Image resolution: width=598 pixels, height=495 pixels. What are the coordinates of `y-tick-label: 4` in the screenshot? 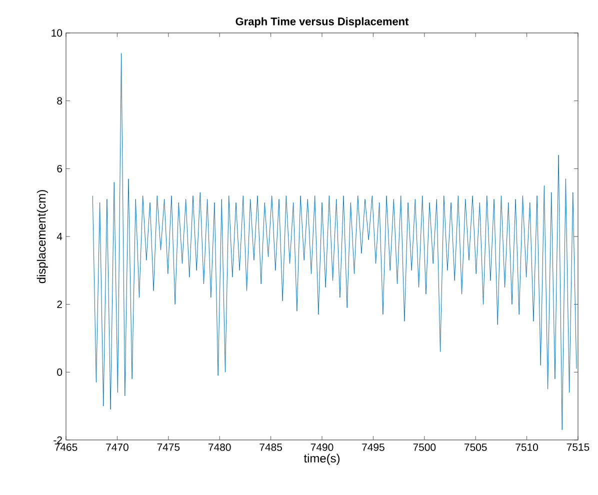 It's located at (59, 236).